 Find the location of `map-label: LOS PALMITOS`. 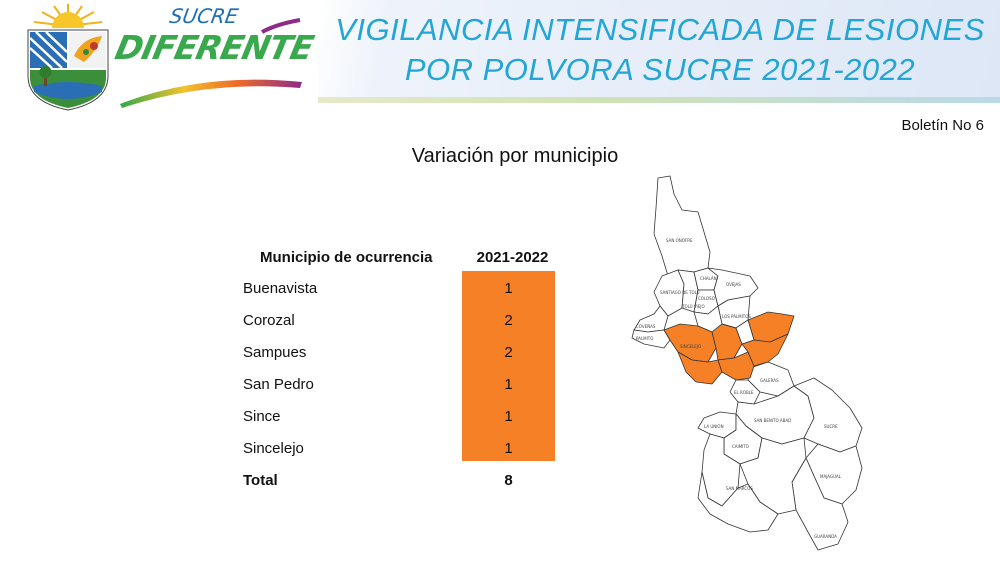

map-label: LOS PALMITOS is located at coordinates (736, 316).